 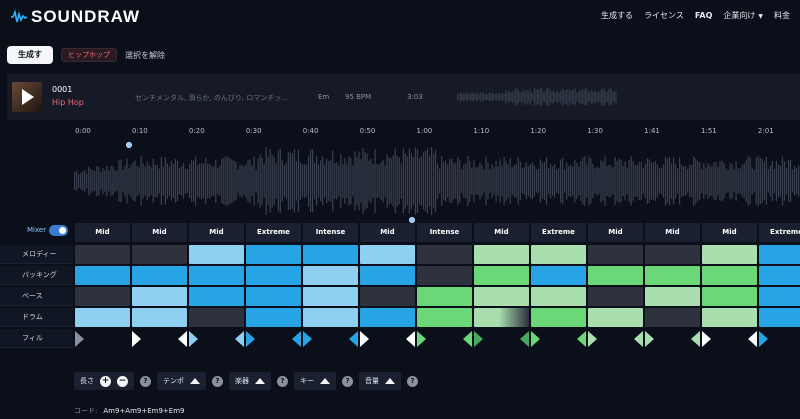 I want to click on generate-button: 生成する, so click(x=30, y=61).